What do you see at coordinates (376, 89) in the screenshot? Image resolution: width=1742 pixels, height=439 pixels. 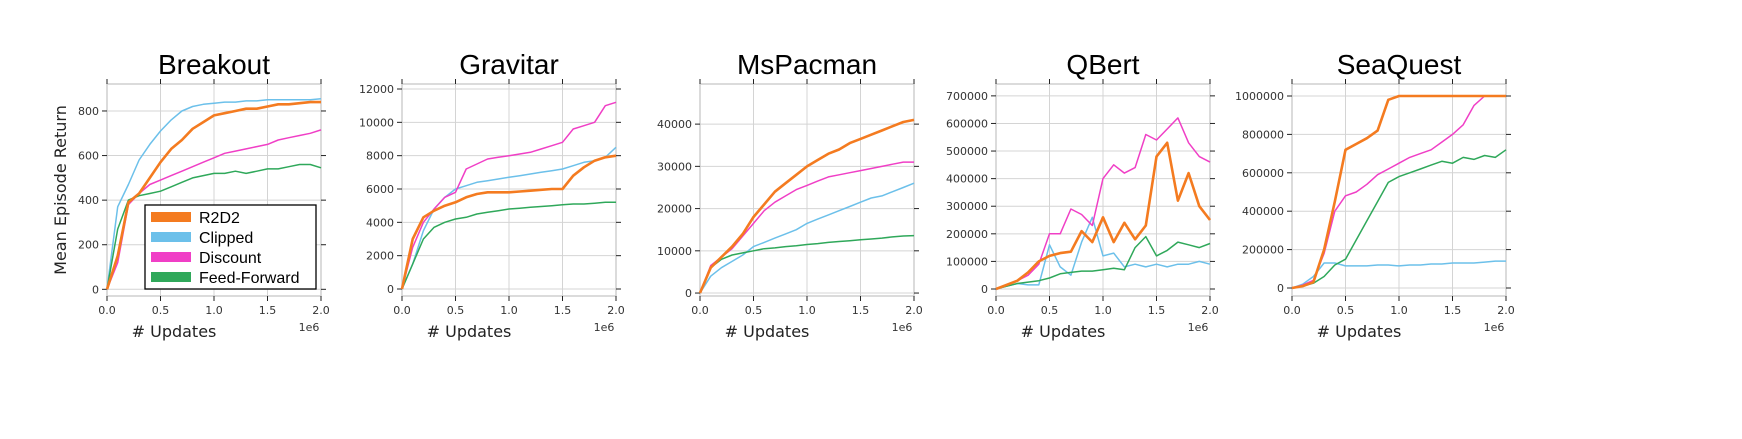 I see `y-tick-label: 12000` at bounding box center [376, 89].